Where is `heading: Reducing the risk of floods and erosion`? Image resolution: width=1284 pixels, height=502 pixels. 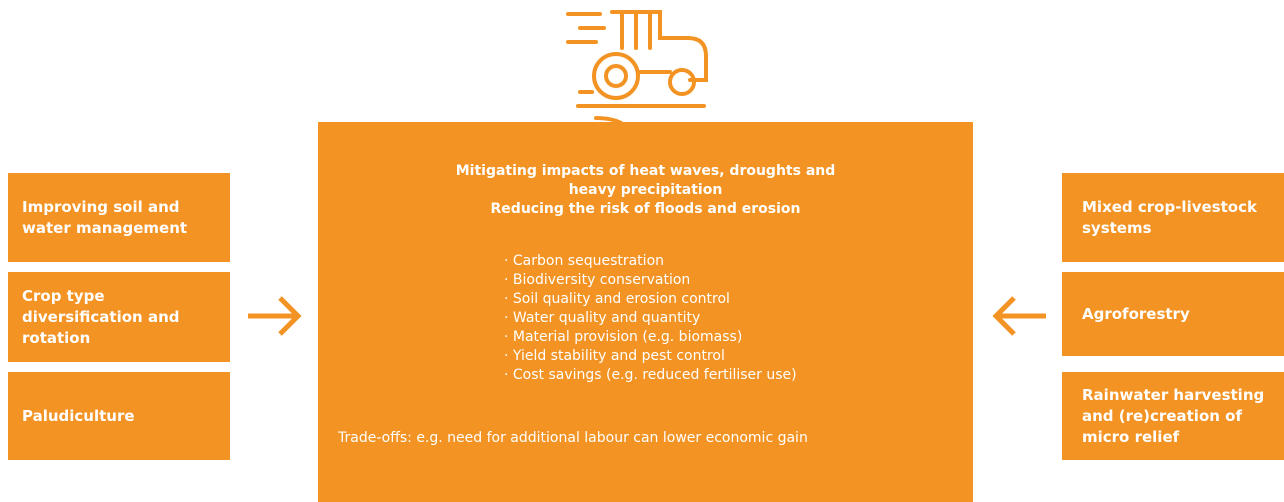
heading: Reducing the risk of floods and erosion is located at coordinates (645, 209).